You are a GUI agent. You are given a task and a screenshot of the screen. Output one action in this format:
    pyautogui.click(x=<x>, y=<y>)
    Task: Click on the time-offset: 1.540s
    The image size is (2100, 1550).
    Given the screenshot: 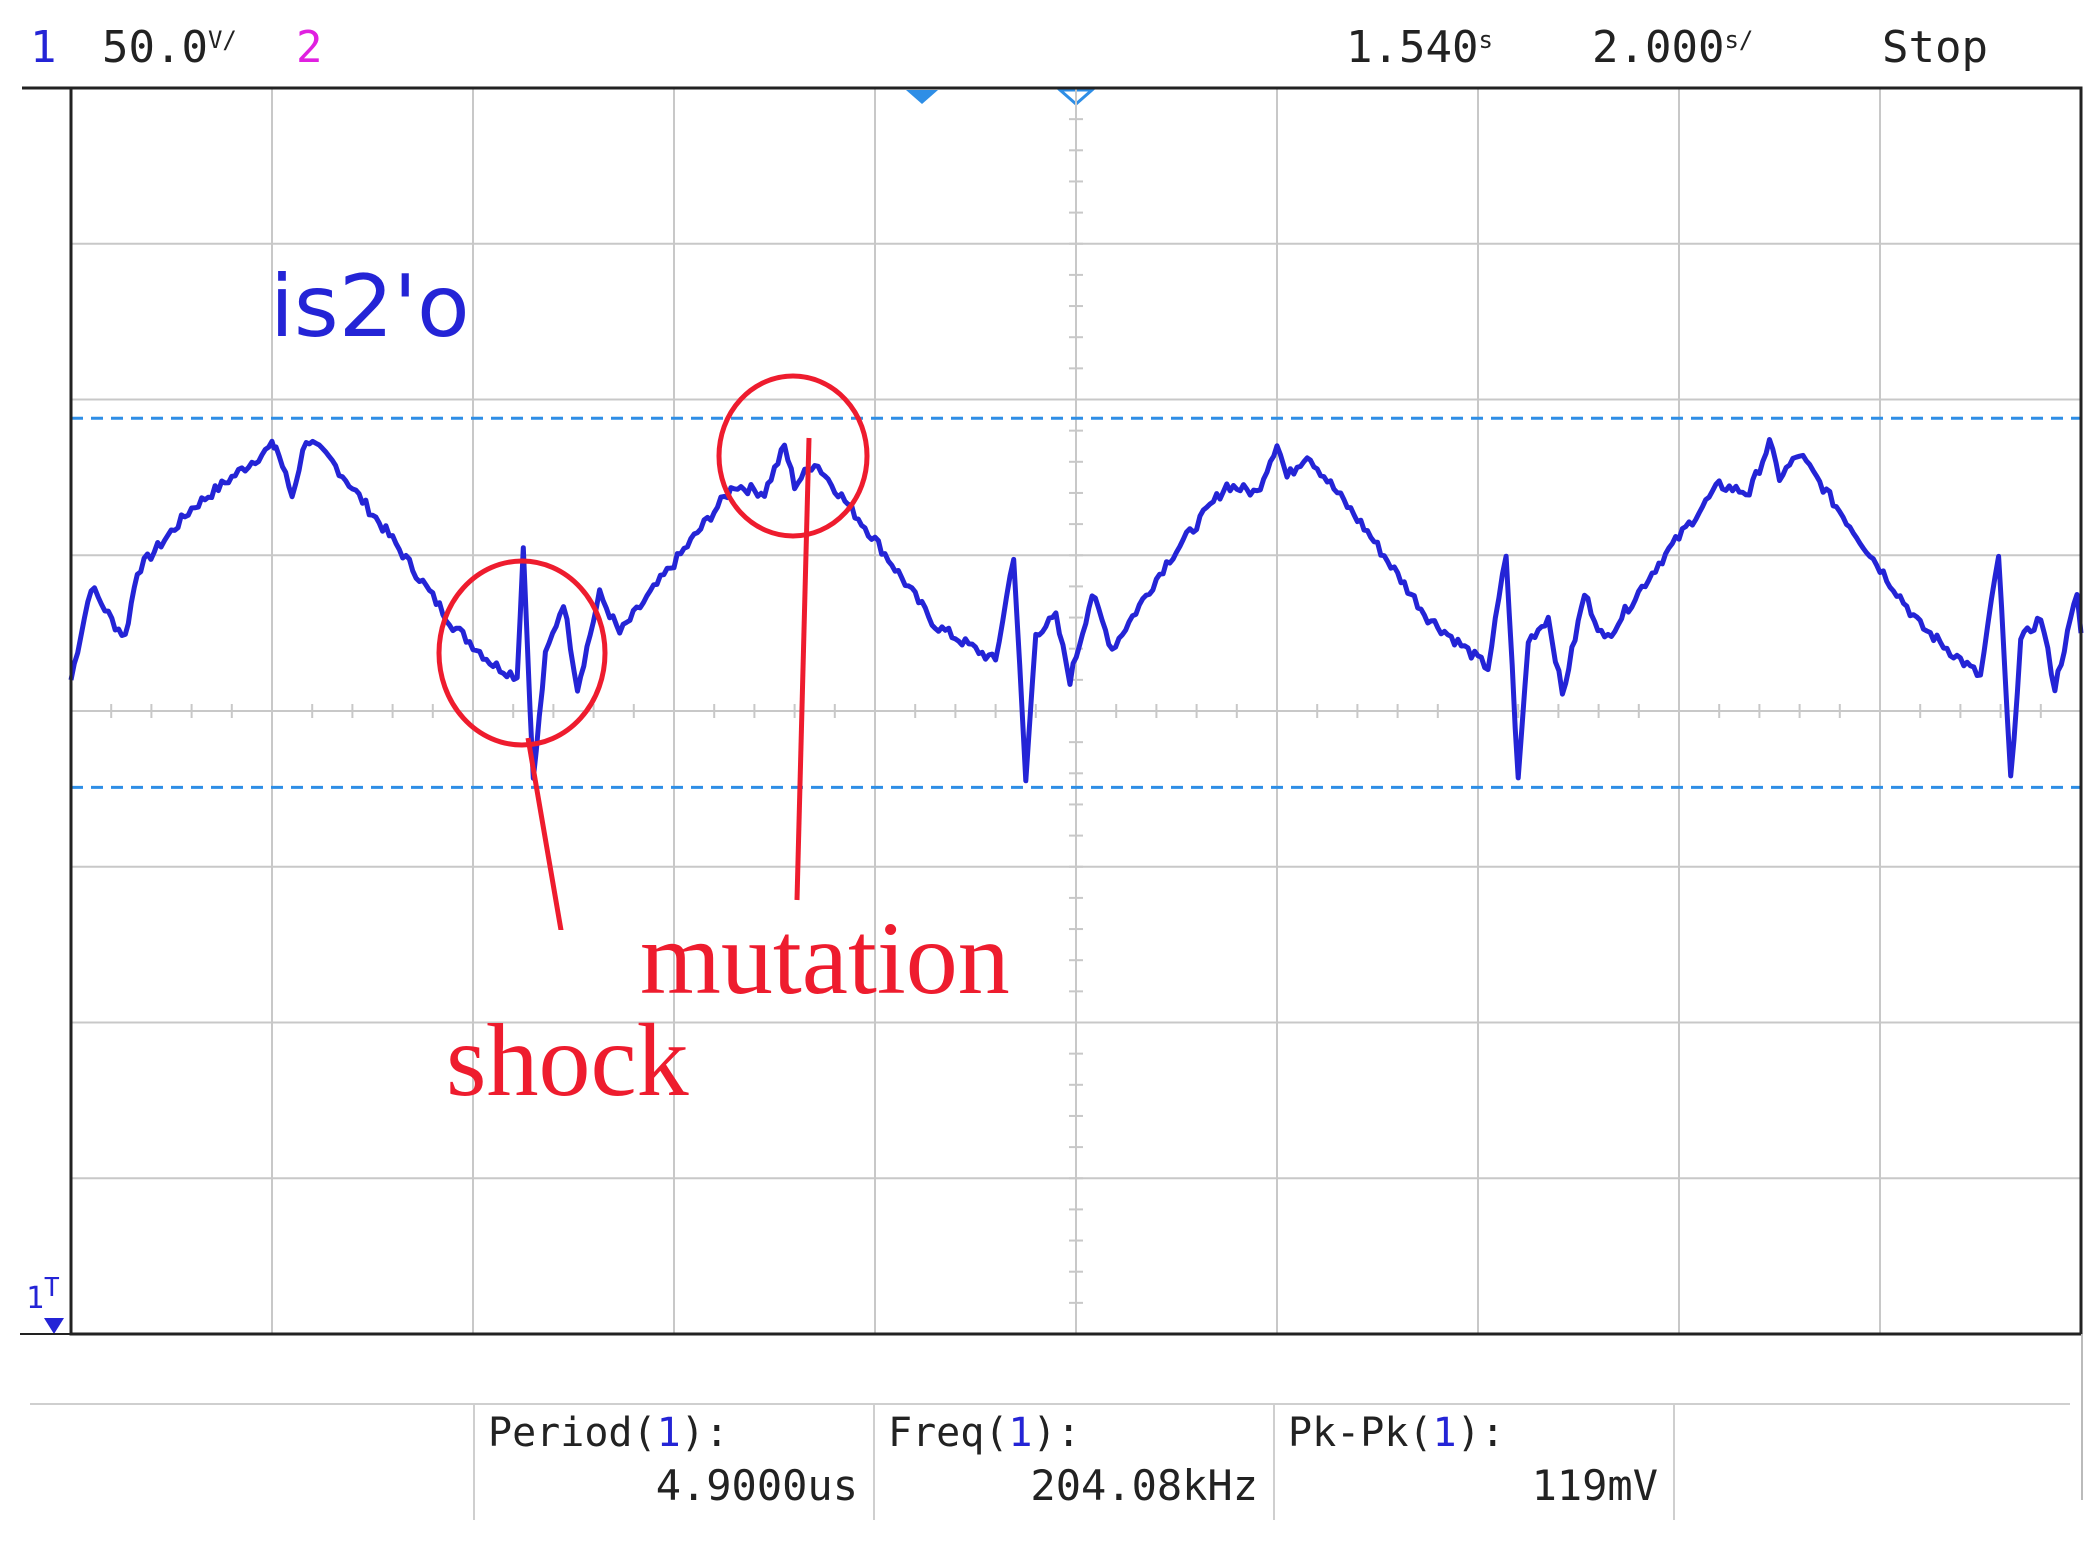 What is the action you would take?
    pyautogui.click(x=1419, y=47)
    